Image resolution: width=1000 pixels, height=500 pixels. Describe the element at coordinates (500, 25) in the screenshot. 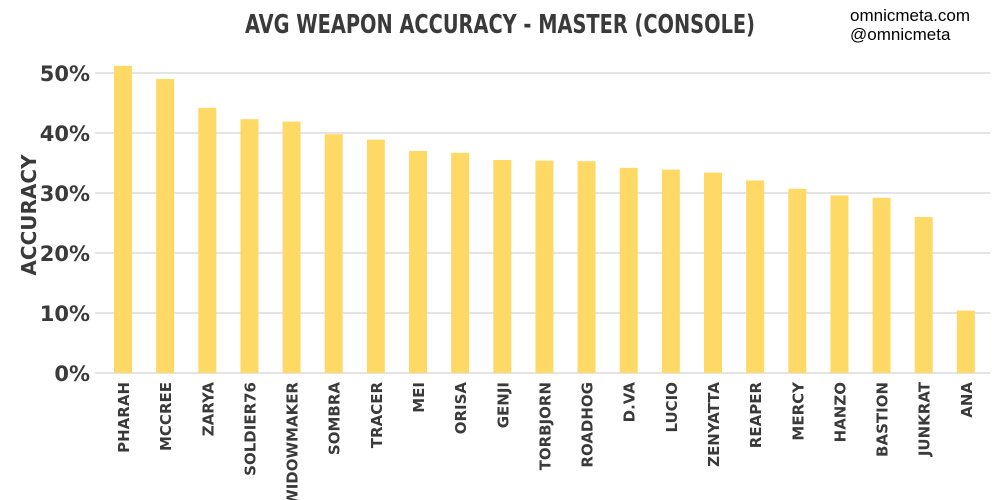

I see `chart-title: AVG WEAPON ACCURACY - MASTER (CONSOLE)` at that location.